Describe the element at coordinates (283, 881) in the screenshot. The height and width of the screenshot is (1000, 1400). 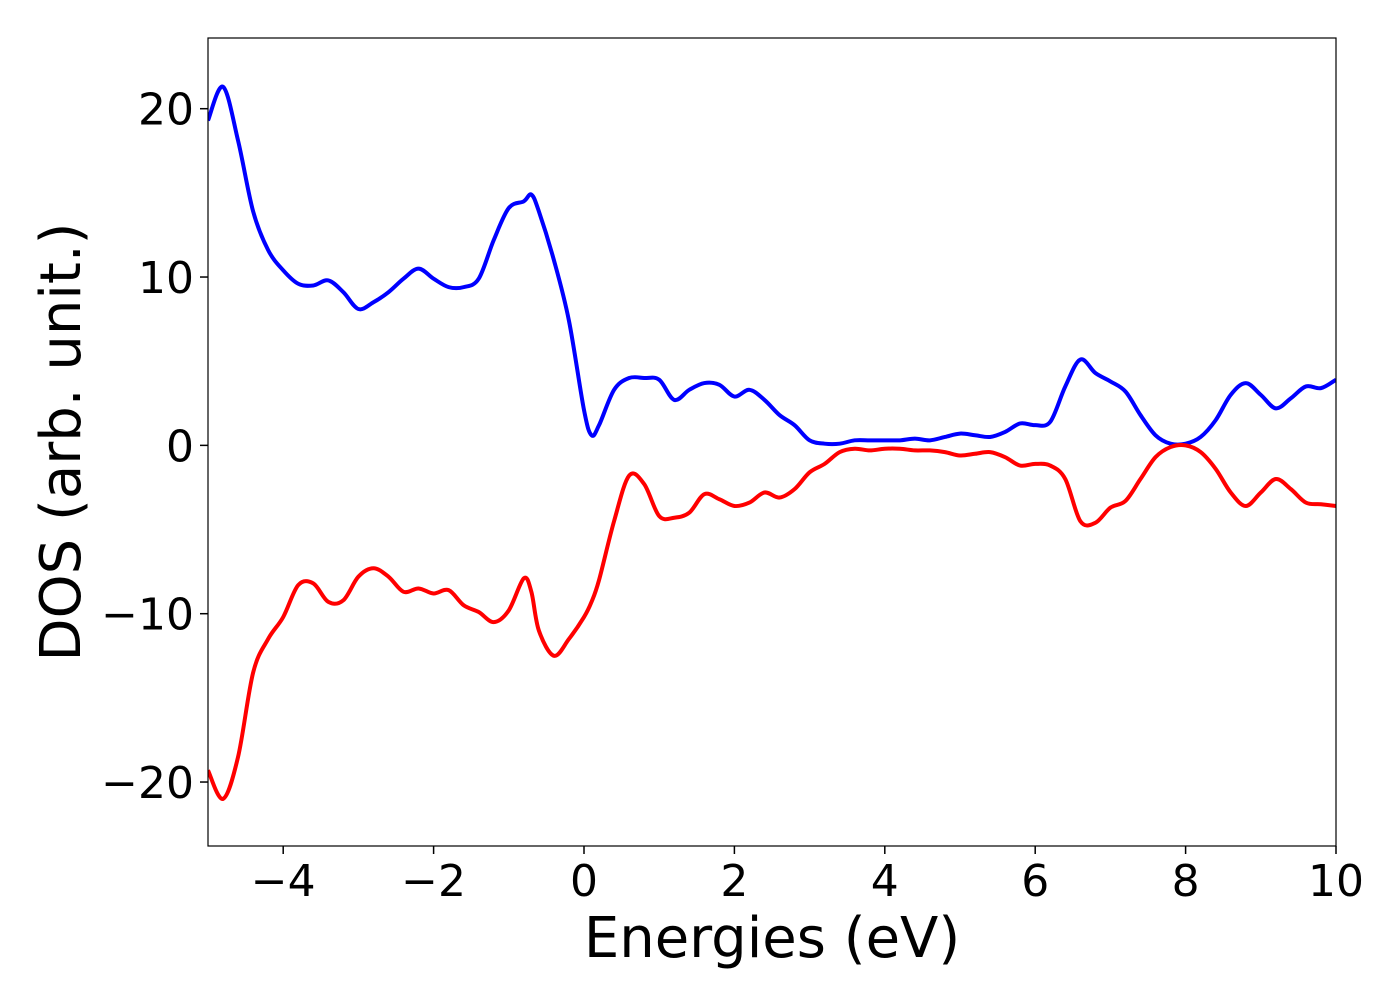
I see `x-tick-label: −4` at that location.